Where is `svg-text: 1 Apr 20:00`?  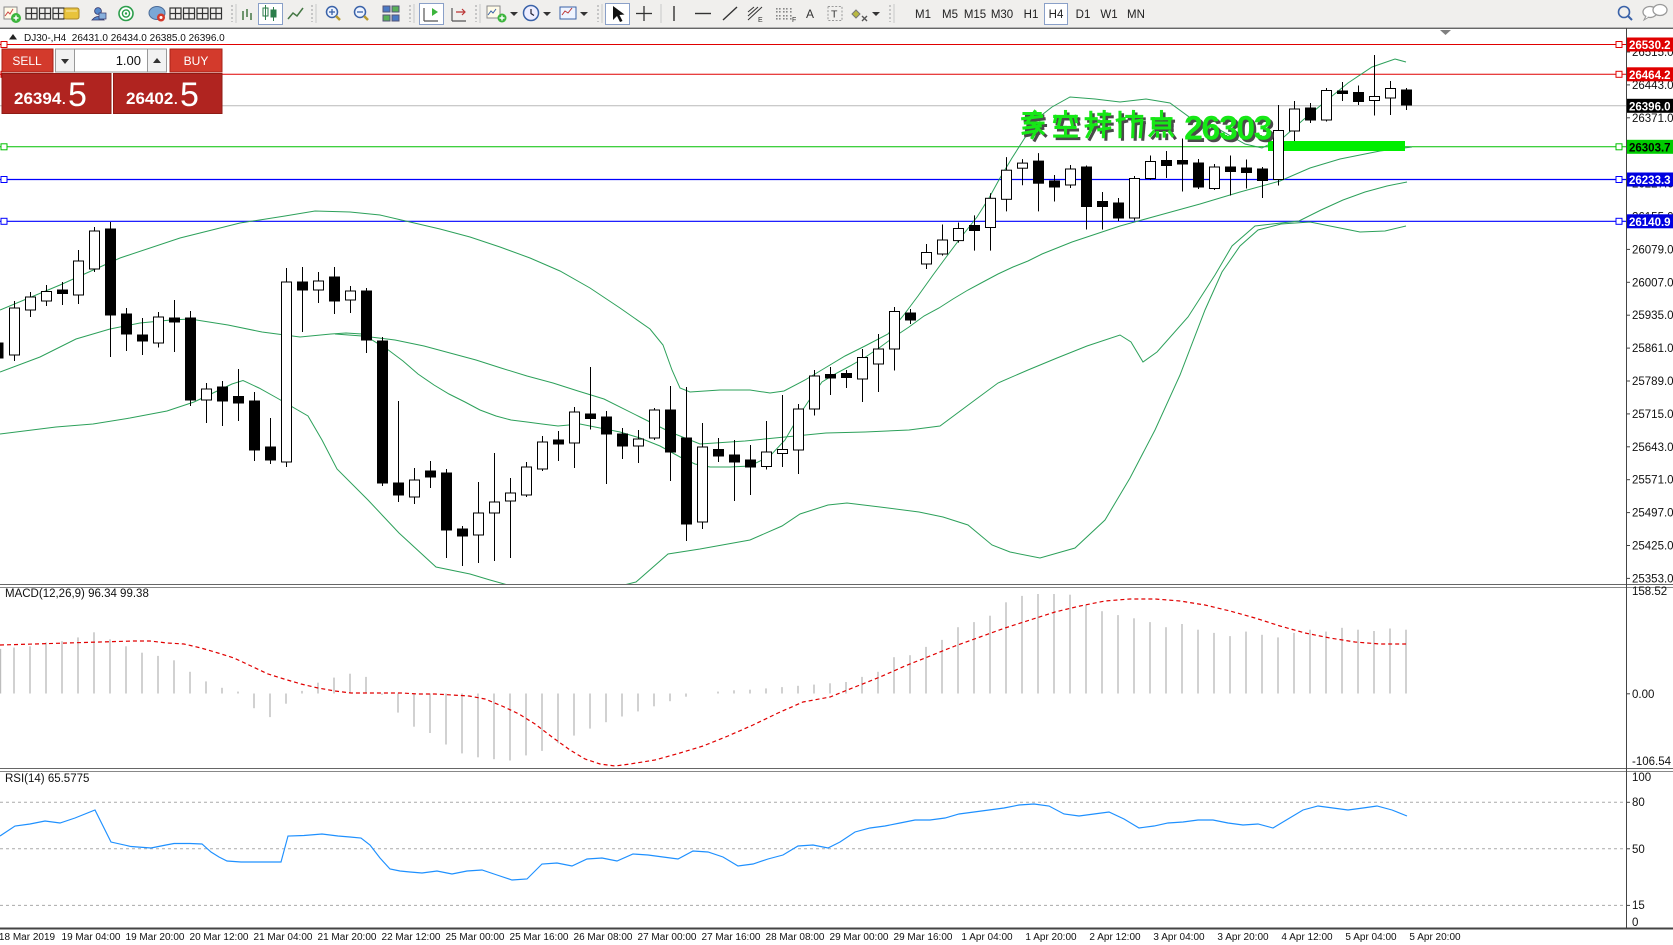 svg-text: 1 Apr 20:00 is located at coordinates (1051, 937).